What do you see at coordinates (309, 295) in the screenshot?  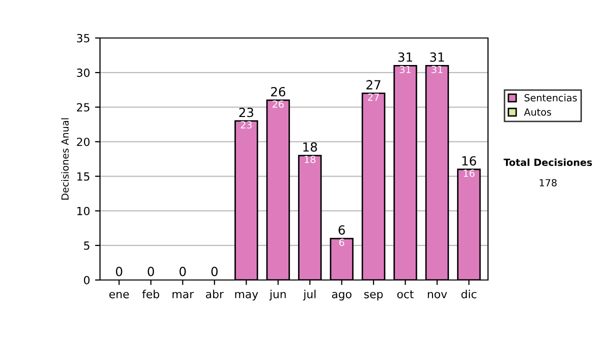 I see `x-tick-label: jul` at bounding box center [309, 295].